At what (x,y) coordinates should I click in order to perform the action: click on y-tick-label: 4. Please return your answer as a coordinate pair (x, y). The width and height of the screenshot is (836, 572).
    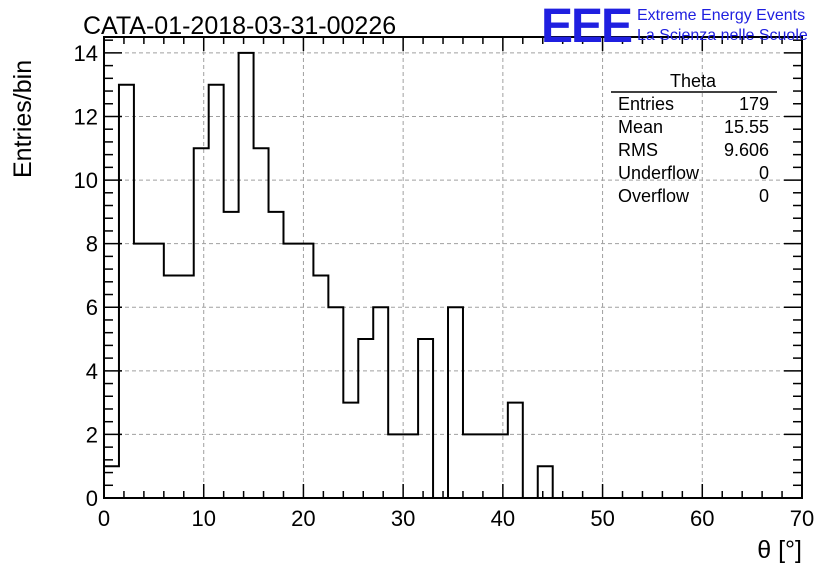
    Looking at the image, I should click on (92, 371).